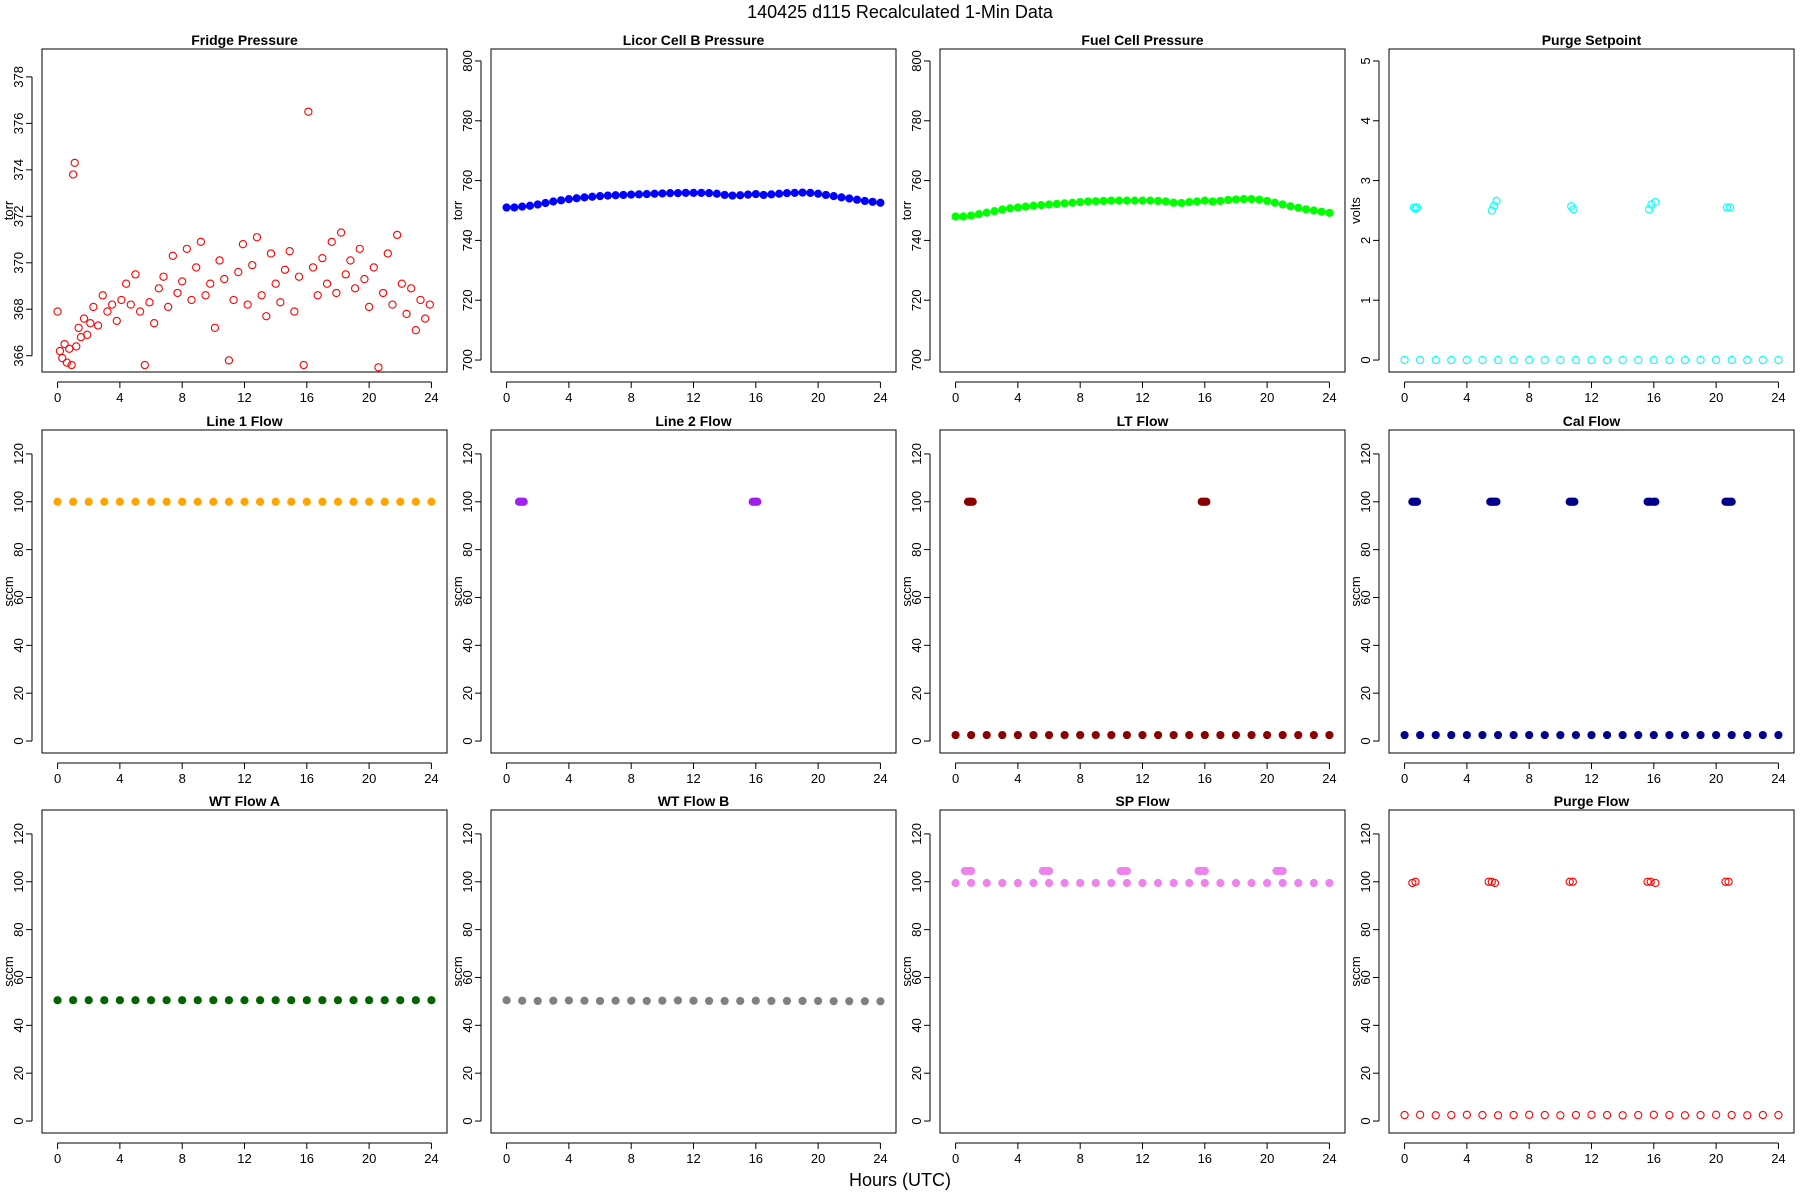  Describe the element at coordinates (1365, 549) in the screenshot. I see `cal-flow-y-tick-label: 80` at that location.